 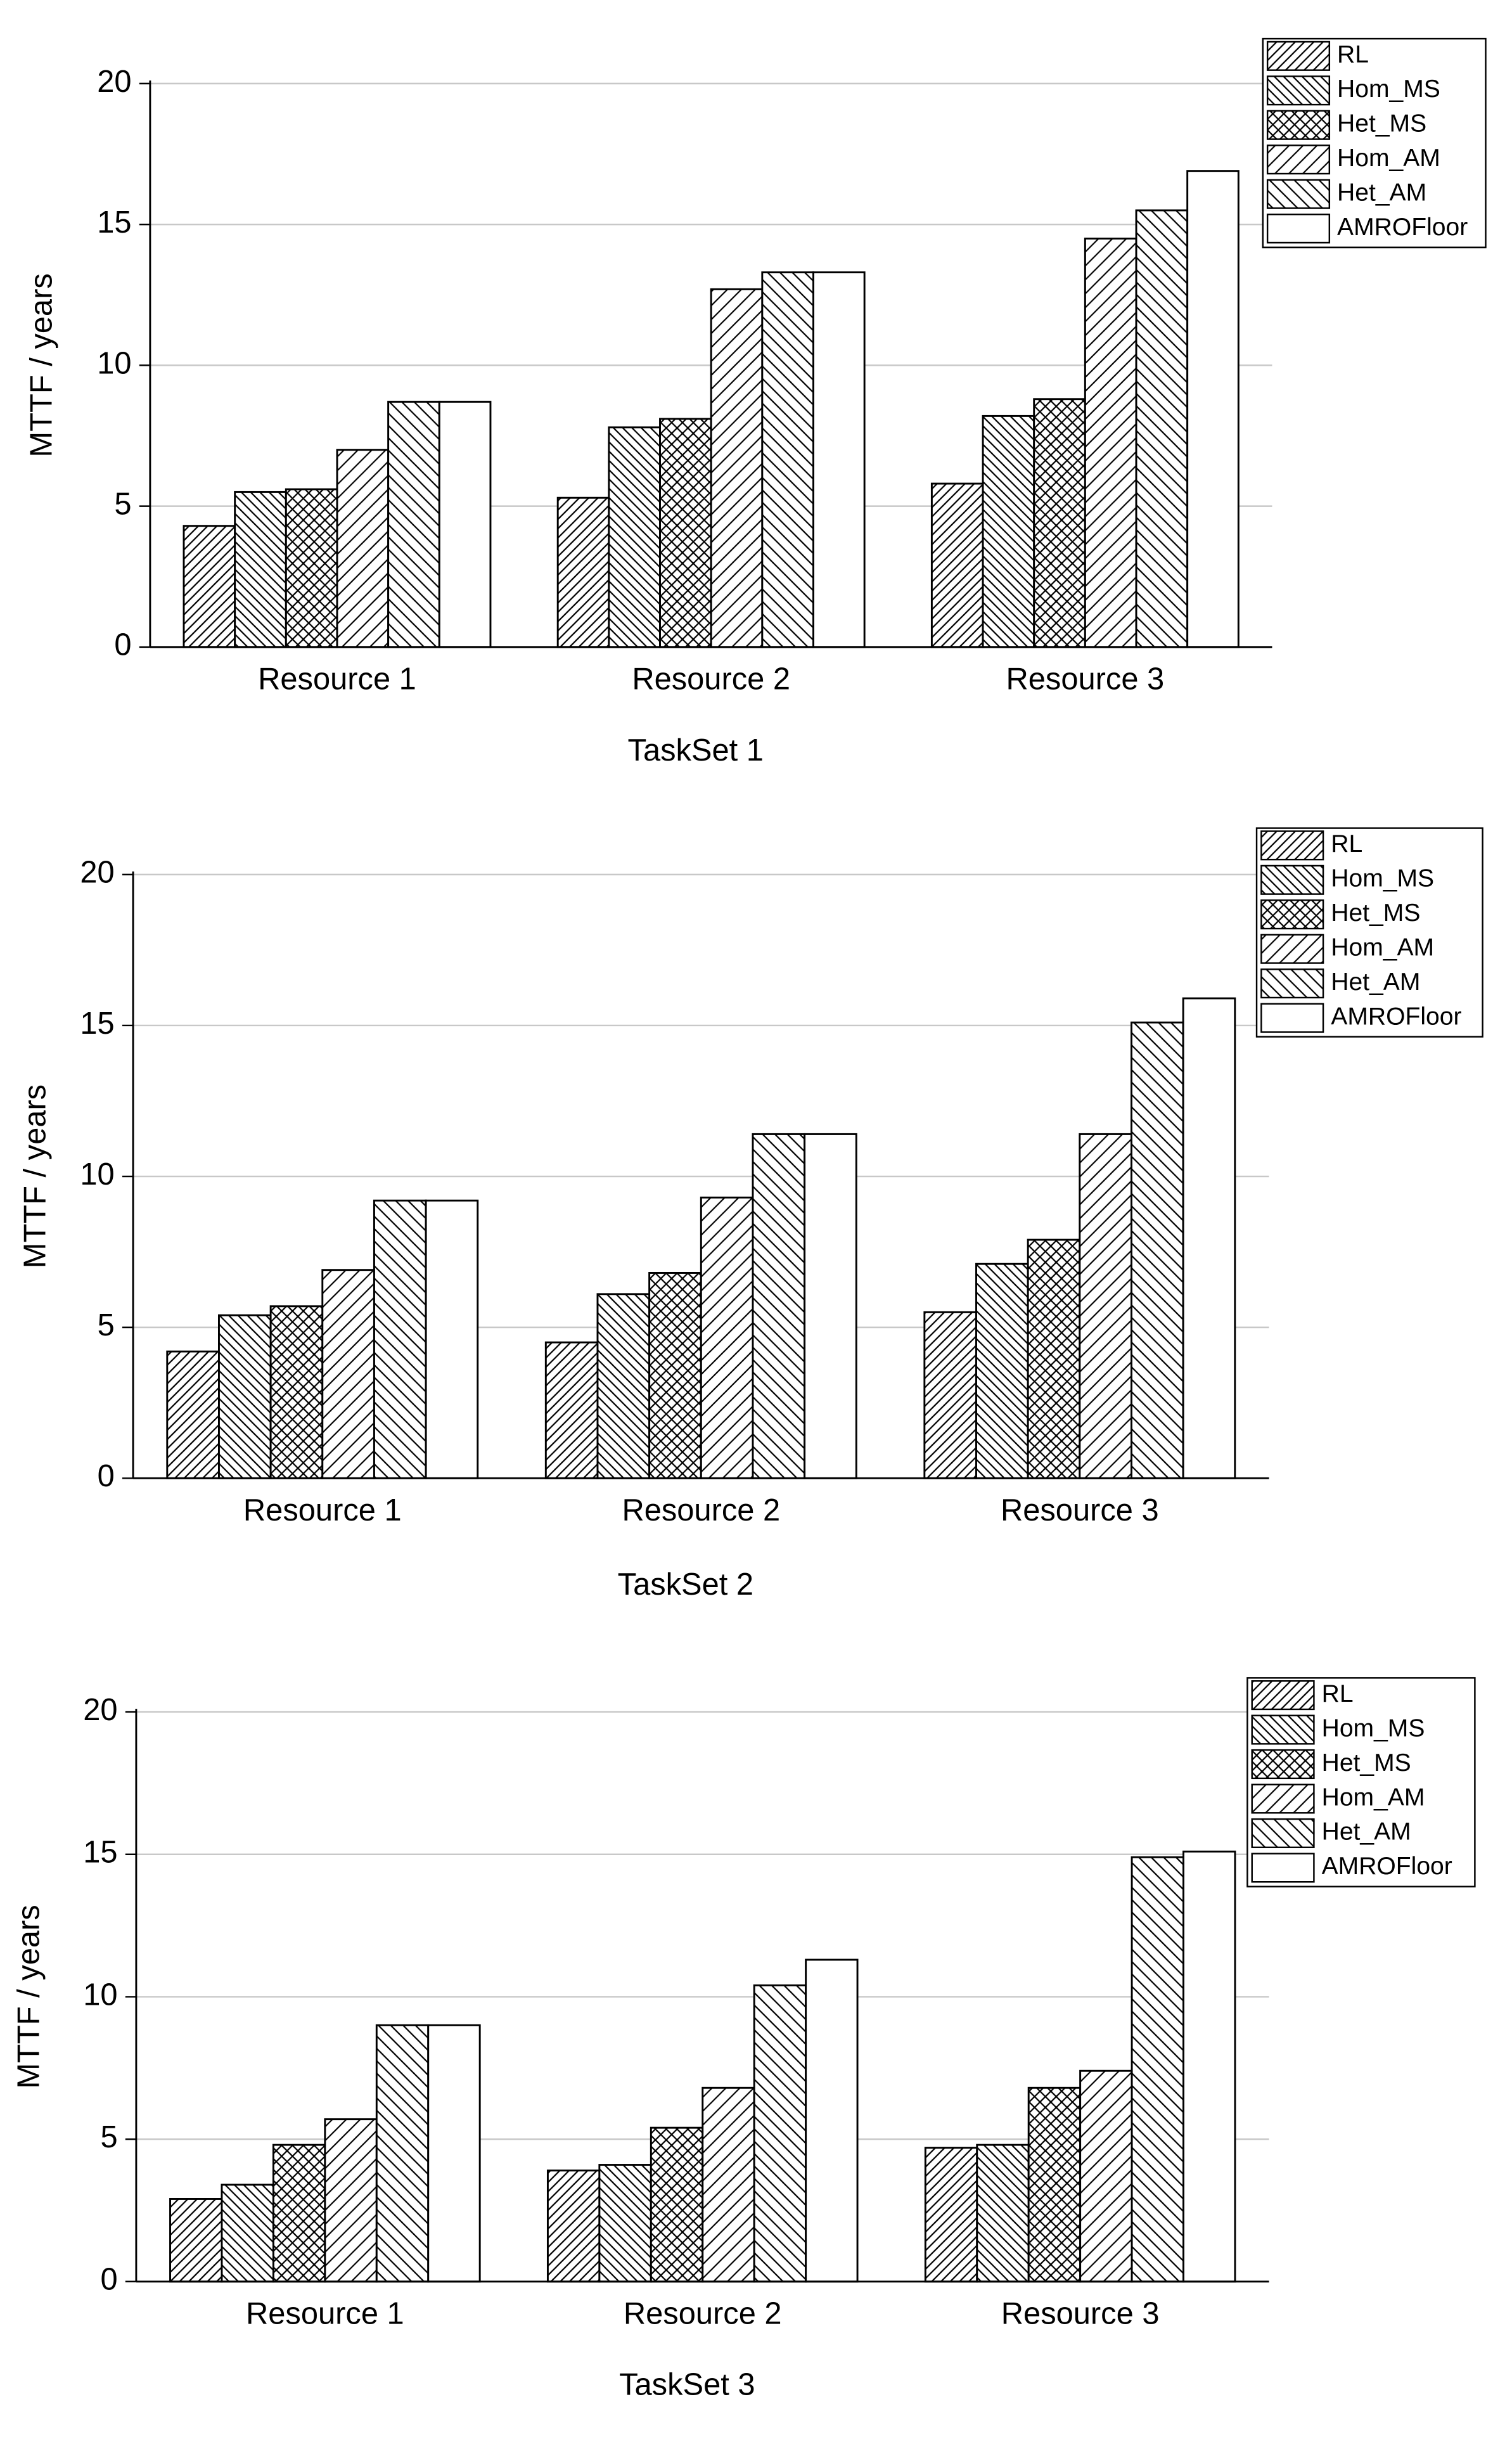 What do you see at coordinates (685, 1584) in the screenshot?
I see `x-axis-title: TaskSet 2` at bounding box center [685, 1584].